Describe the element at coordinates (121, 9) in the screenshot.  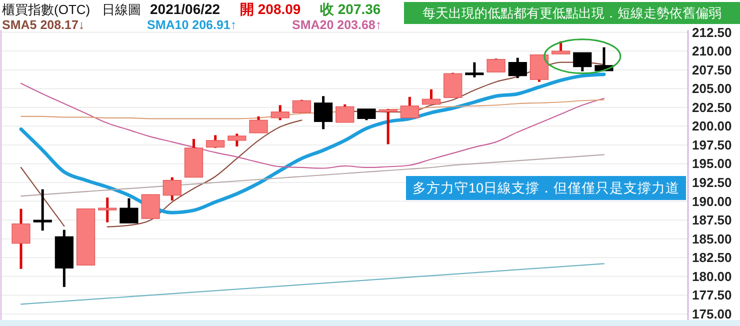
I see `chart-subtitle: 日線圖` at that location.